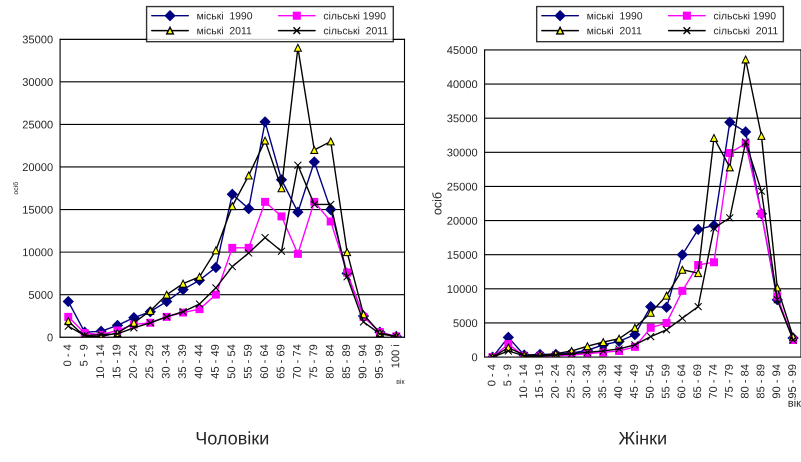 This screenshot has width=801, height=462. What do you see at coordinates (437, 203) in the screenshot?
I see `y-axis-title: осіб` at bounding box center [437, 203].